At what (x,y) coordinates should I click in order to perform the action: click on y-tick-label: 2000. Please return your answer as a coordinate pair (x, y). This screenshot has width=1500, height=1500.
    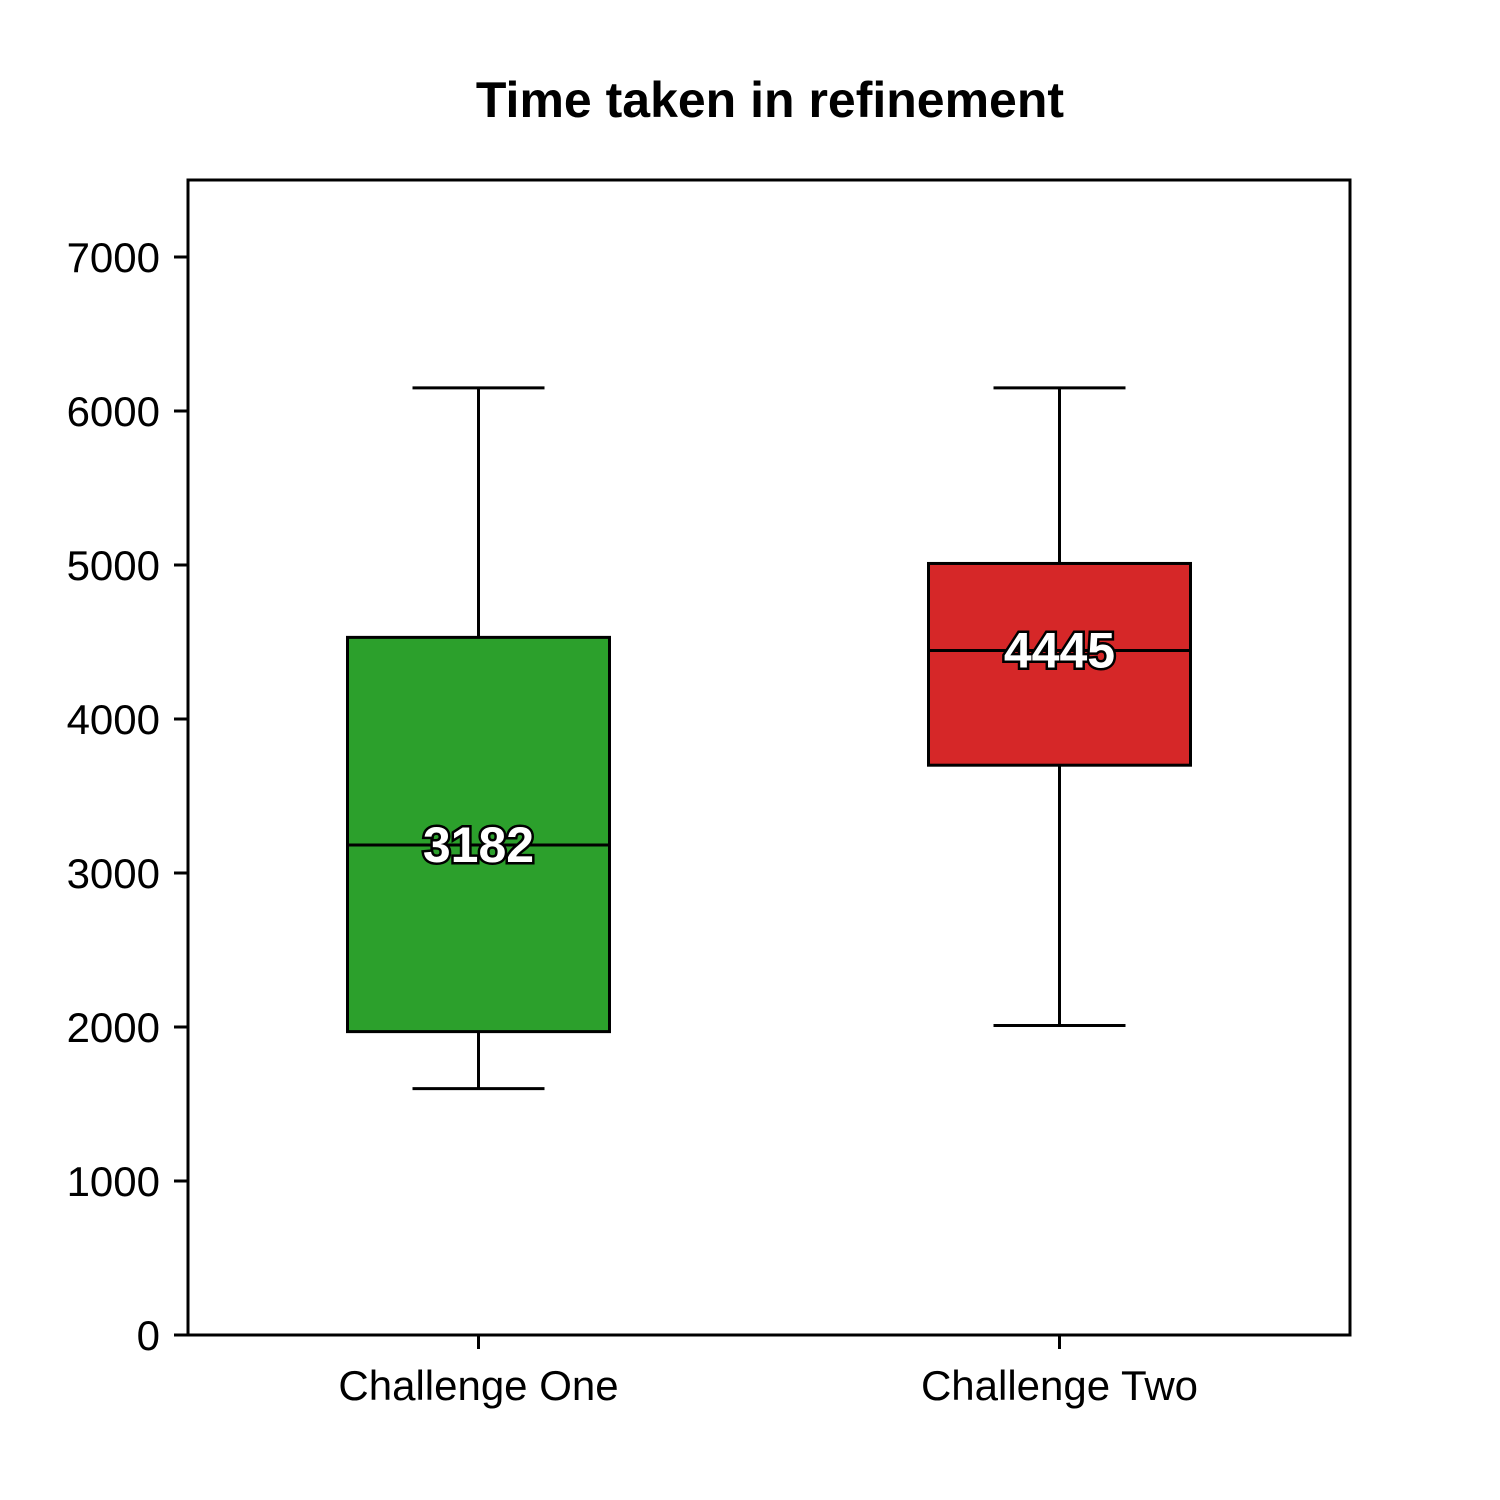
    Looking at the image, I should click on (113, 1027).